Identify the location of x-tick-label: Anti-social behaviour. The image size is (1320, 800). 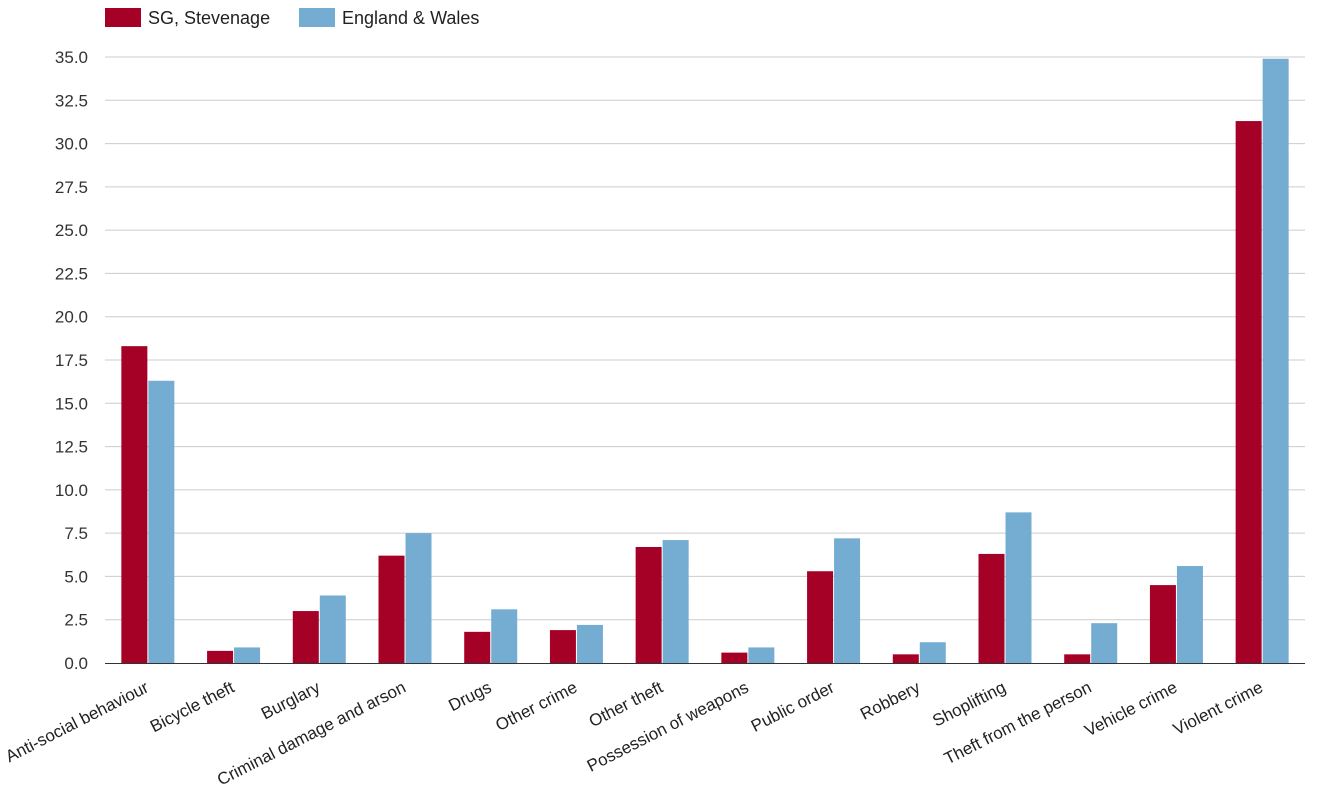
(77, 721).